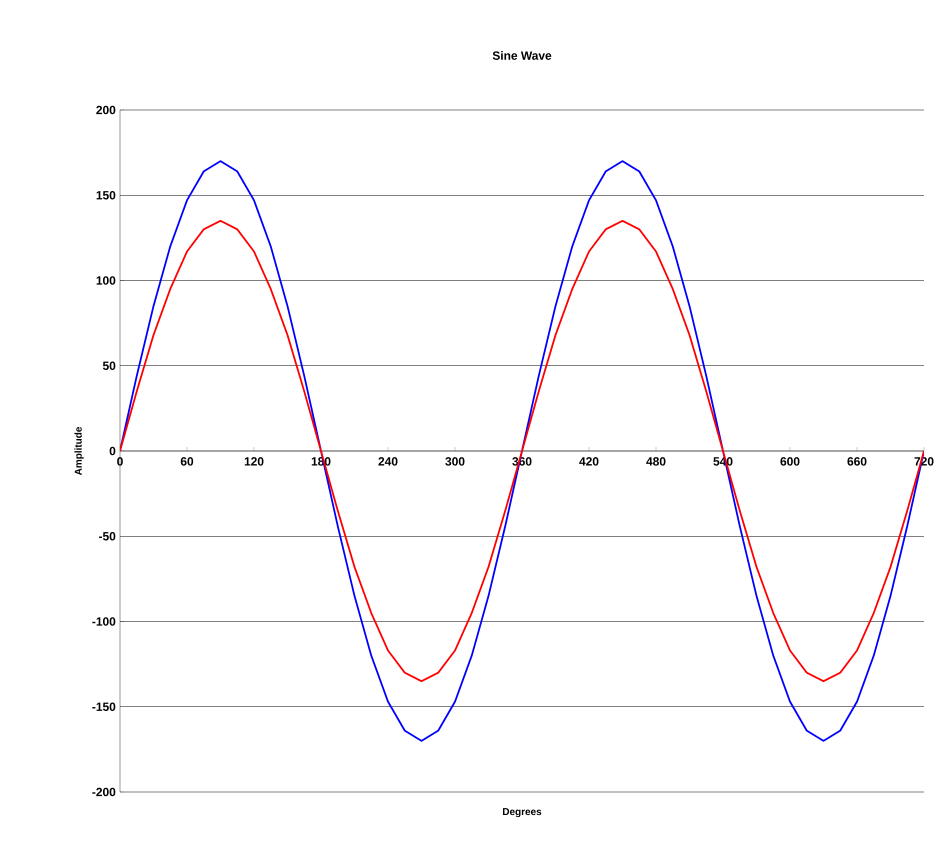  I want to click on y-tick-label: -150, so click(104, 706).